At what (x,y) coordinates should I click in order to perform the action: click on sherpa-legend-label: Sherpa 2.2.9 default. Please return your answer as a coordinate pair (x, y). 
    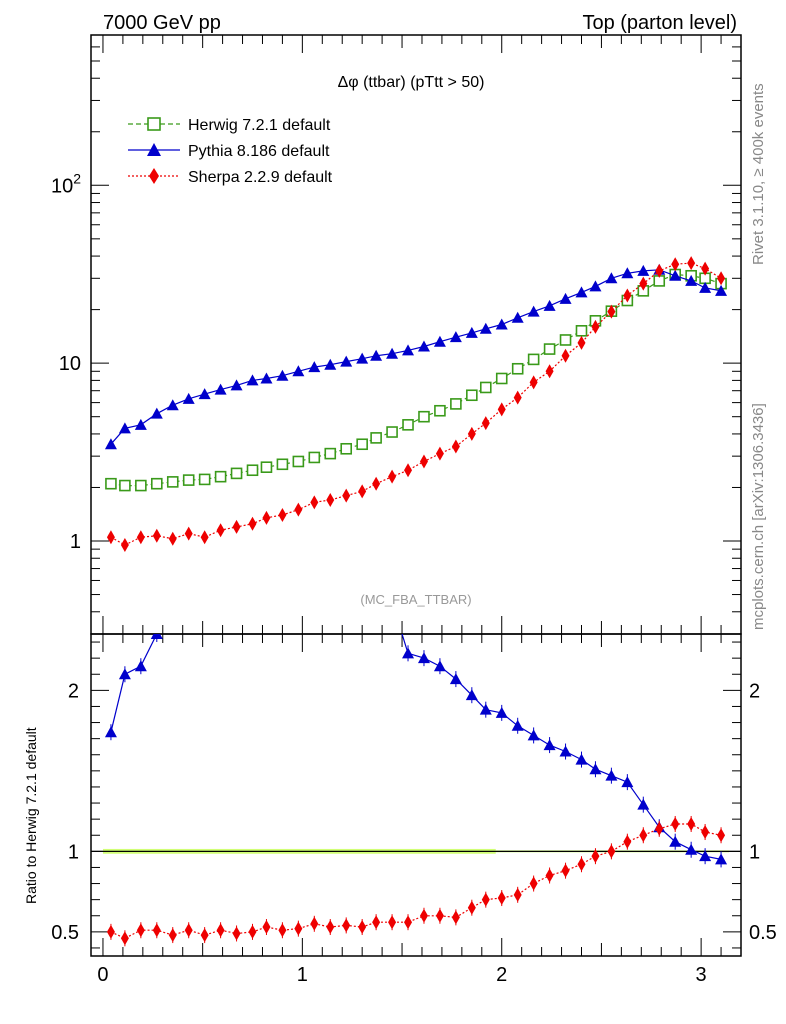
    Looking at the image, I should click on (260, 177).